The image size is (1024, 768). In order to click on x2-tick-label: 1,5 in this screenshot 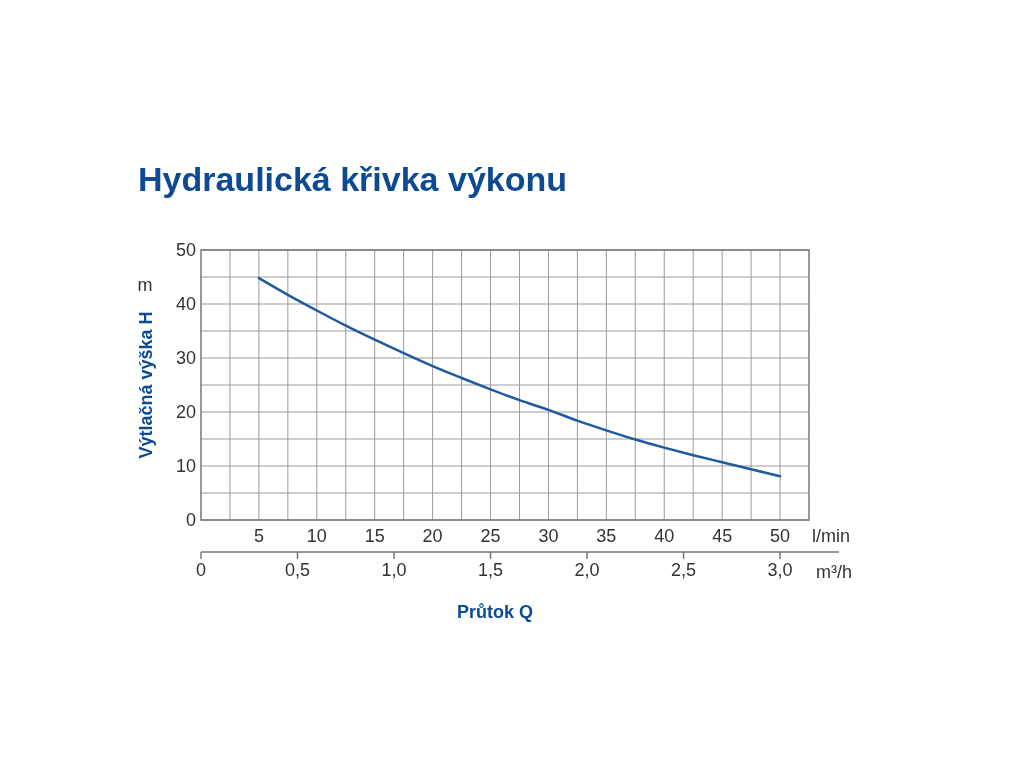, I will do `click(491, 570)`.